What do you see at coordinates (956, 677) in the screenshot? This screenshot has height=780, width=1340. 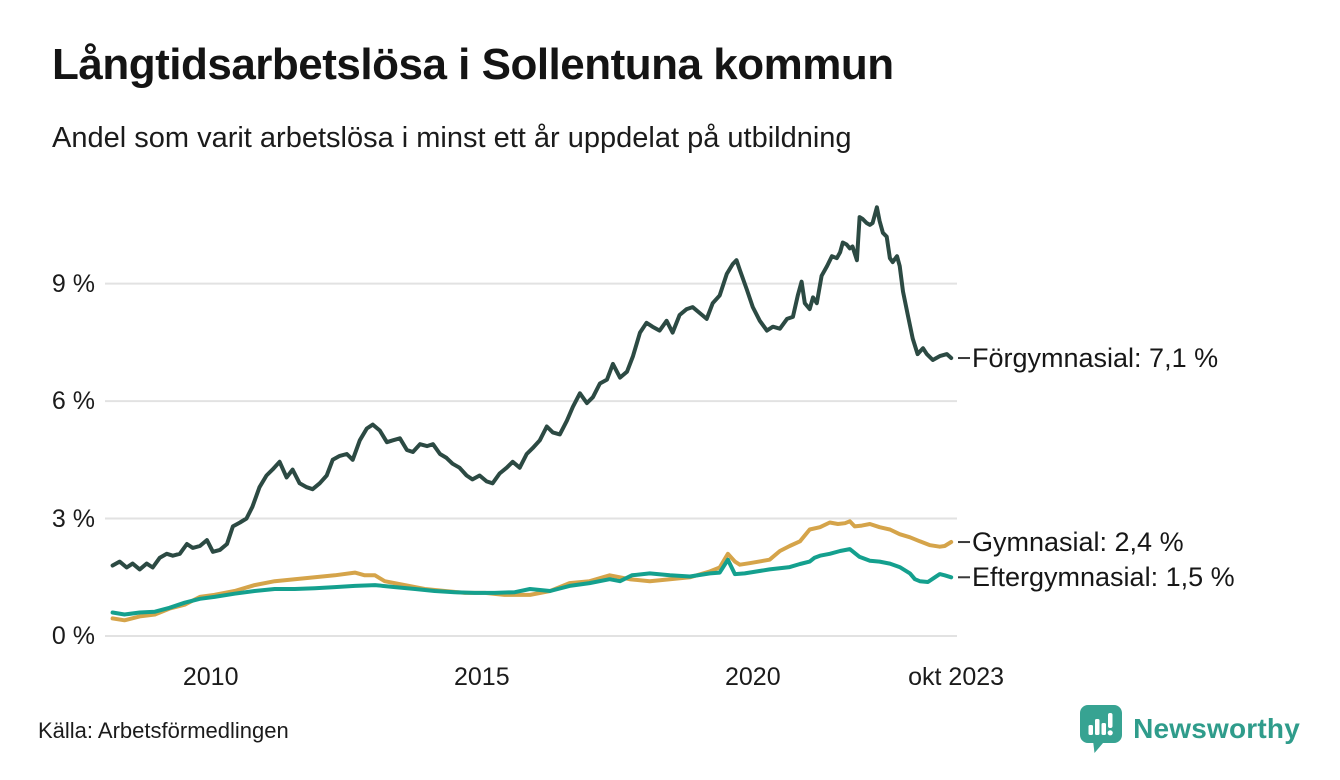 I see `x-tick-label: okt 2023` at bounding box center [956, 677].